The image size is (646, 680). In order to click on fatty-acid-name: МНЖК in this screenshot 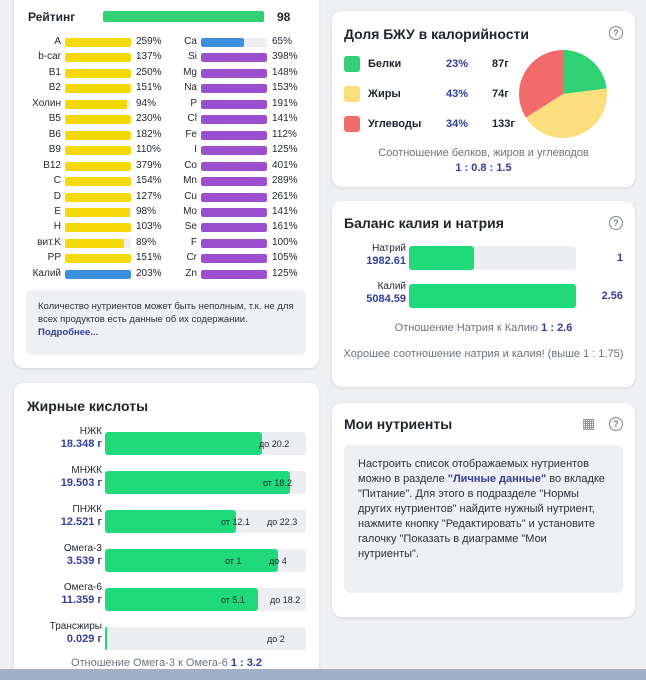, I will do `click(86, 470)`.